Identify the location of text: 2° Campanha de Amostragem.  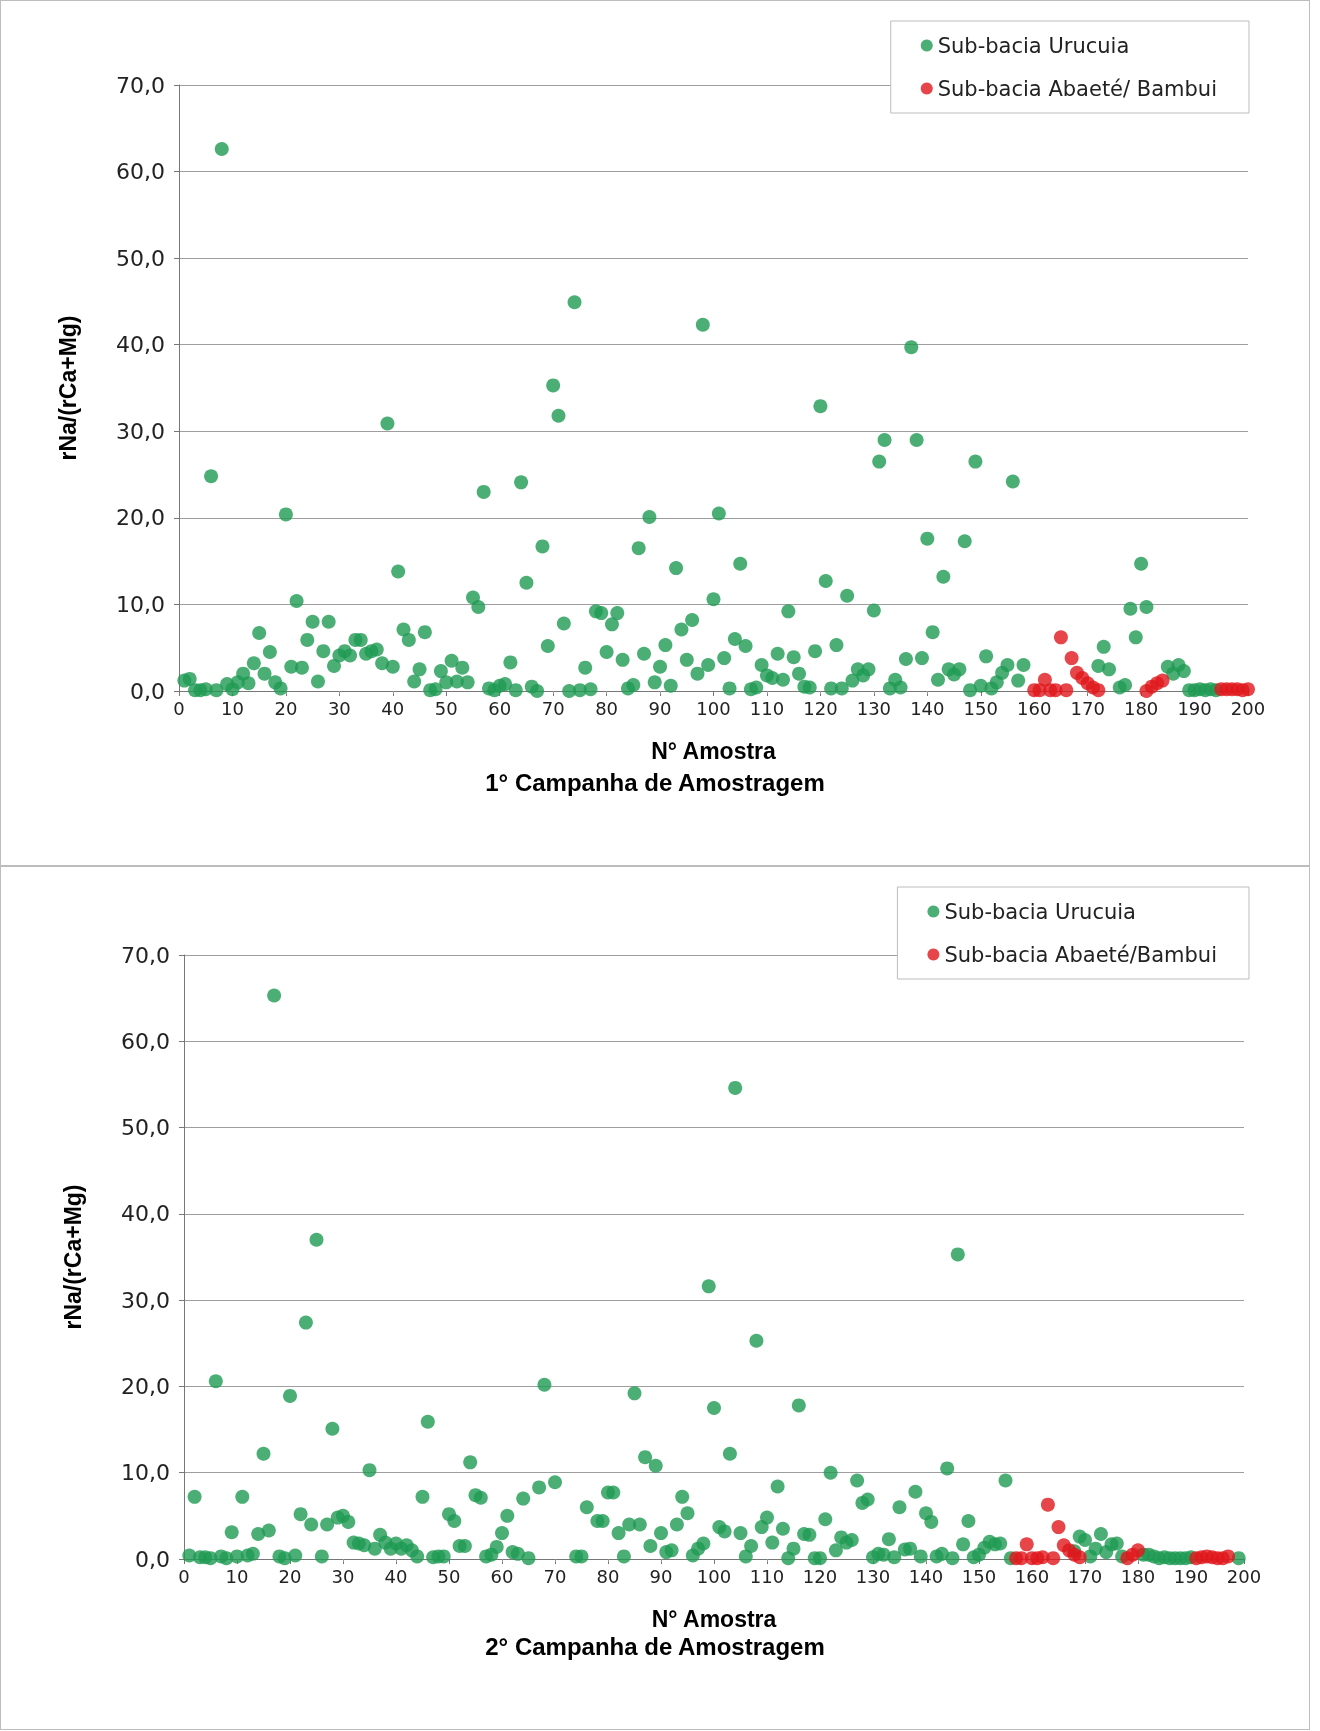
(655, 1646).